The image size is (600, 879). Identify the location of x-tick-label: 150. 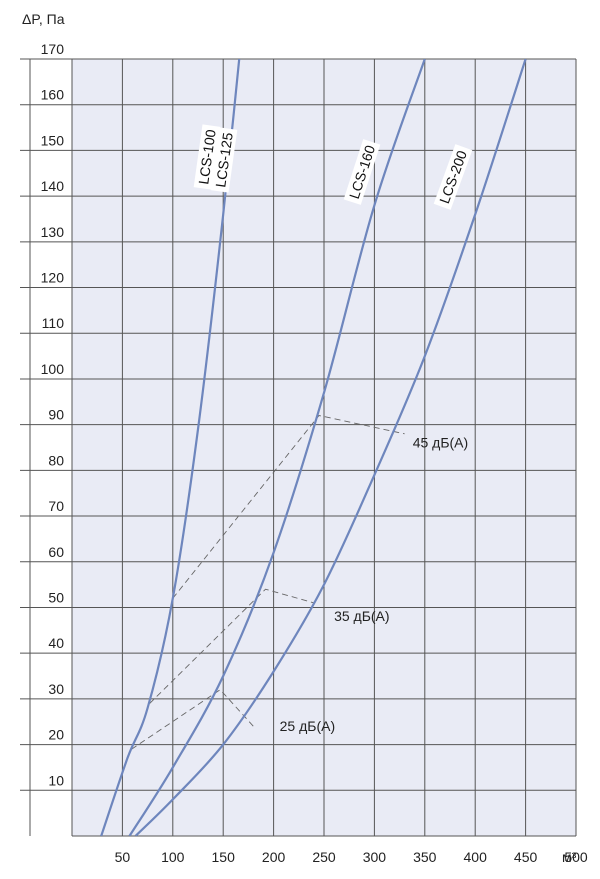
(224, 857).